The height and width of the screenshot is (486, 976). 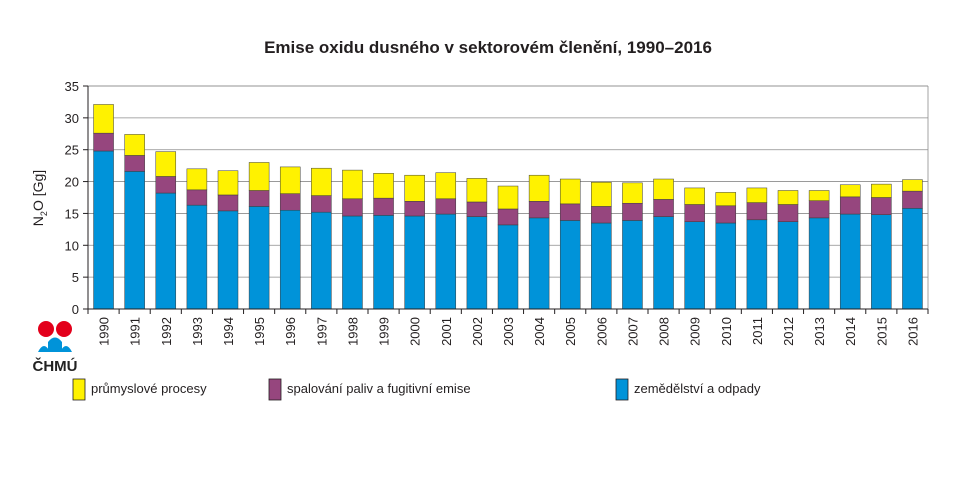 What do you see at coordinates (72, 118) in the screenshot?
I see `y-tick-label: 30` at bounding box center [72, 118].